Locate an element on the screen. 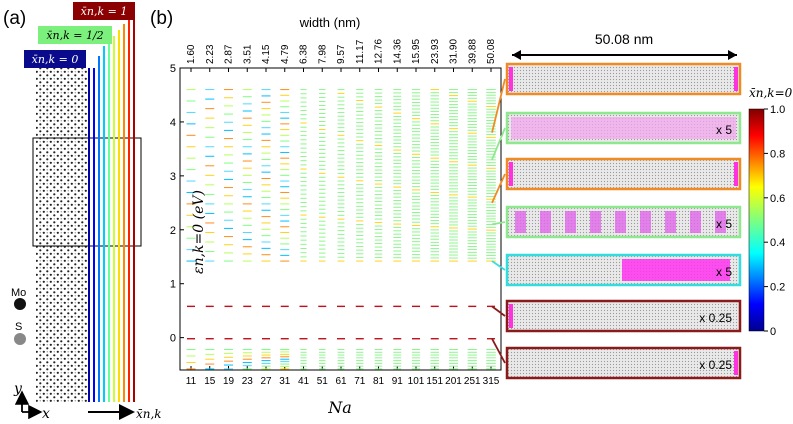 This screenshot has height=424, width=793. y-tick-label: 2 is located at coordinates (173, 231).